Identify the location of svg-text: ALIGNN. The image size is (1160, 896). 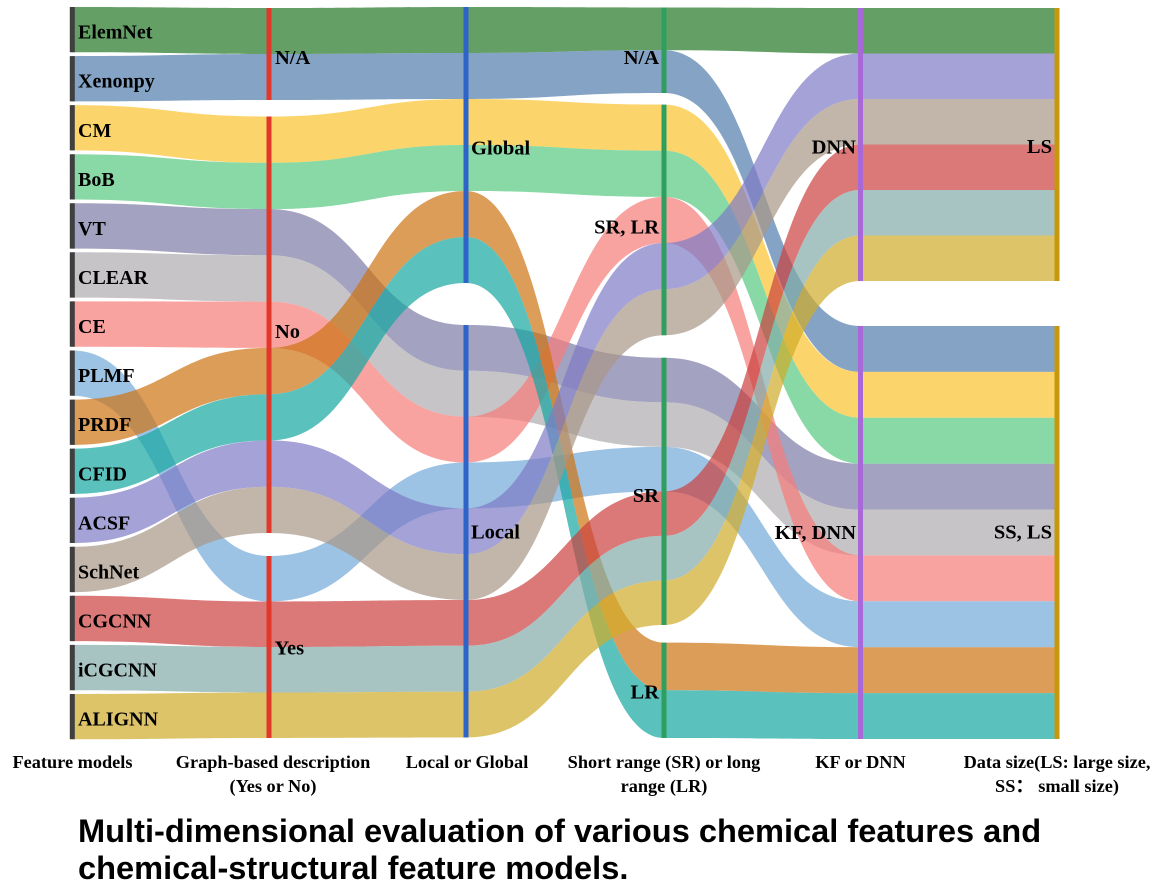
(118, 720).